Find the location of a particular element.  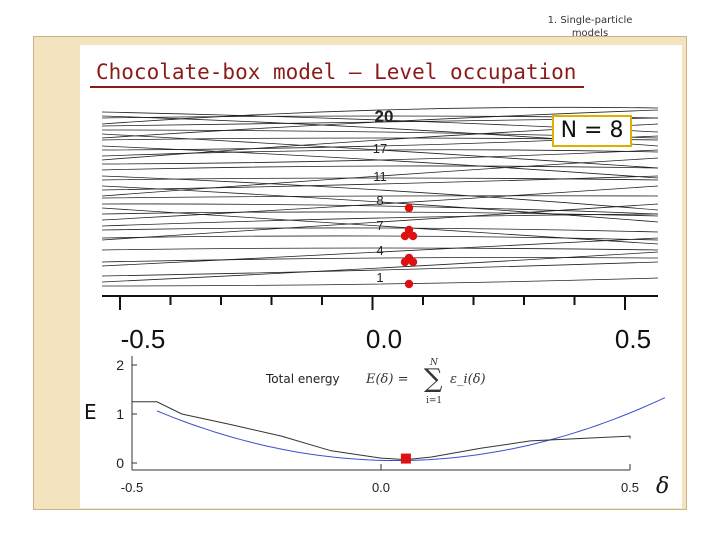

total-energy-label: Total energy is located at coordinates (303, 379).